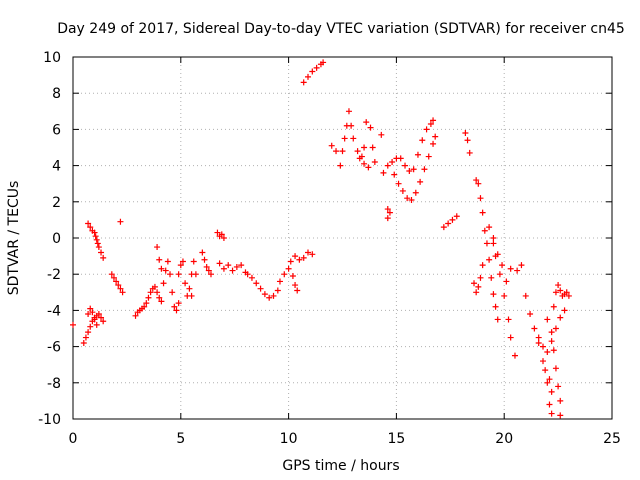 The height and width of the screenshot is (480, 640). Describe the element at coordinates (289, 439) in the screenshot. I see `x-tick-label: 10` at that location.